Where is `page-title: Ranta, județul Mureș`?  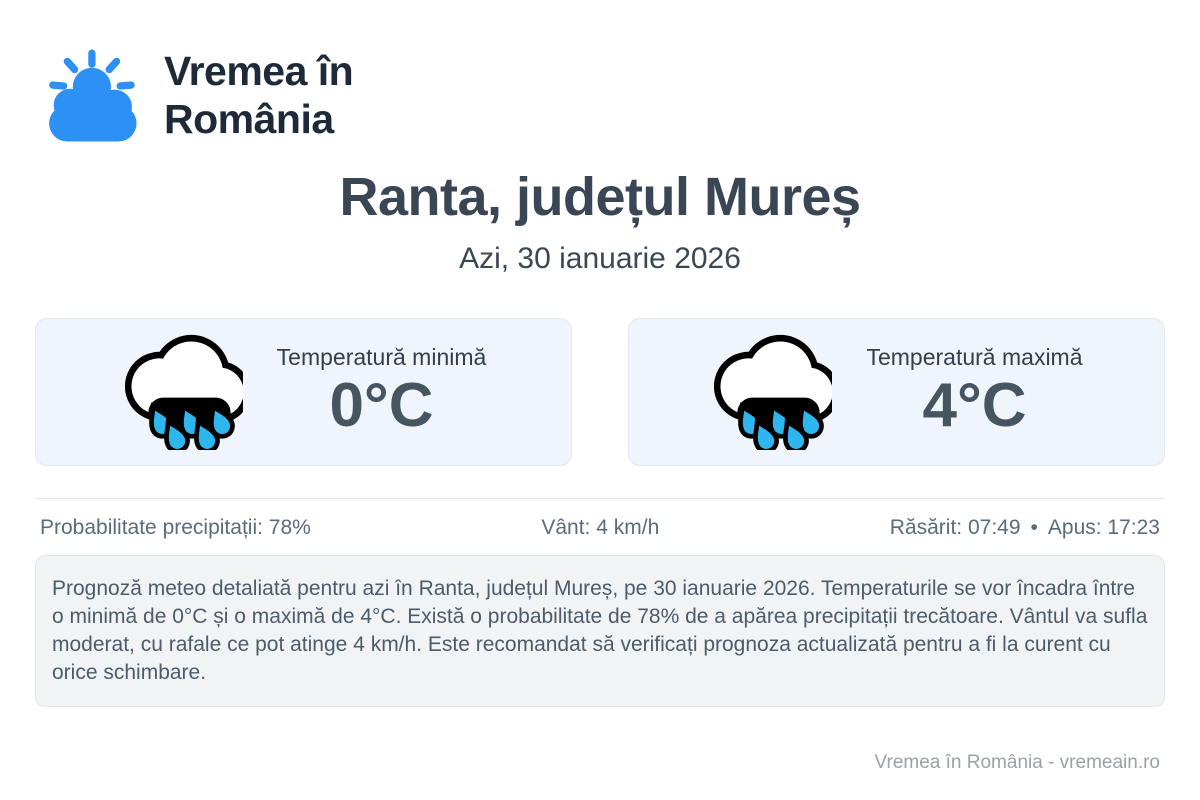
page-title: Ranta, județul Mureș is located at coordinates (600, 197).